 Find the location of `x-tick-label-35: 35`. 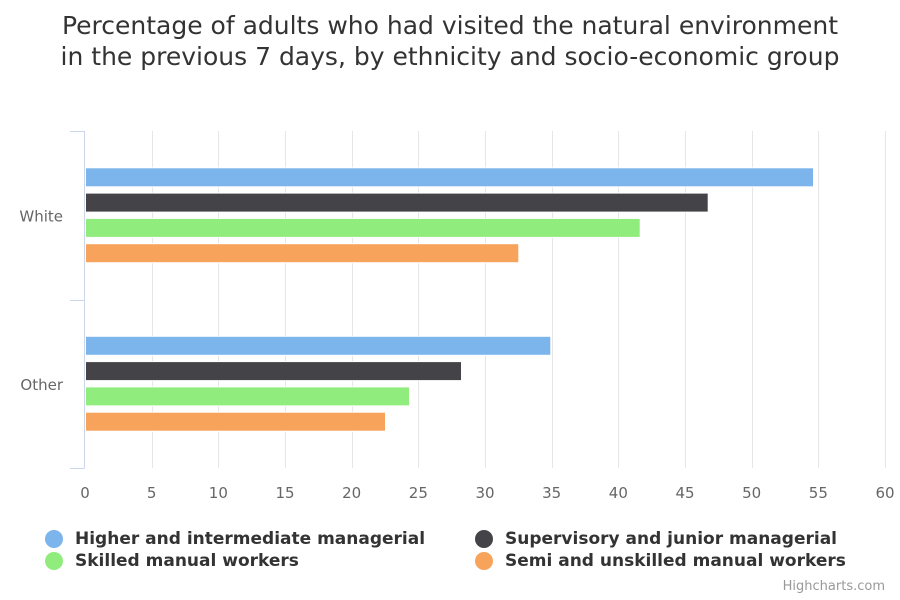

x-tick-label-35: 35 is located at coordinates (551, 493).